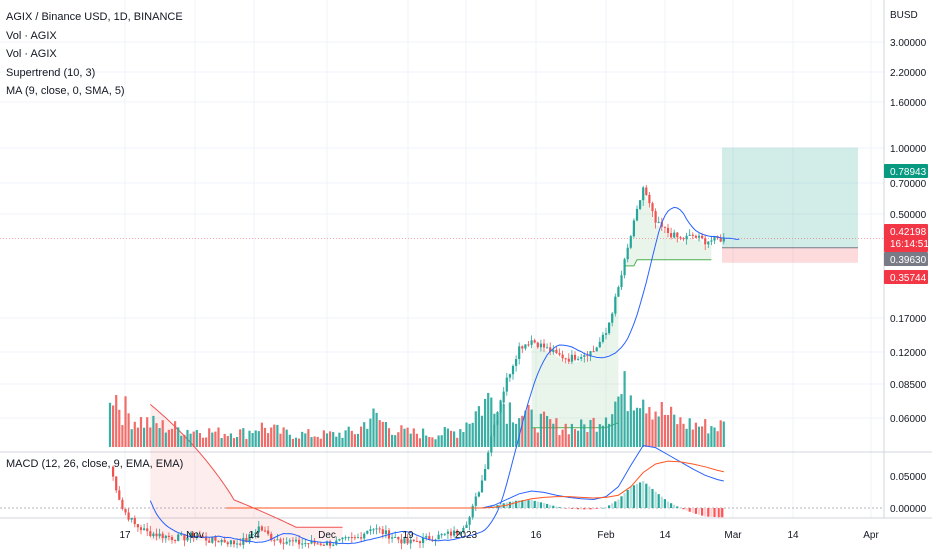 This screenshot has height=555, width=932. Describe the element at coordinates (31, 35) in the screenshot. I see `indicator-volume-1: Vol · AGIX` at that location.